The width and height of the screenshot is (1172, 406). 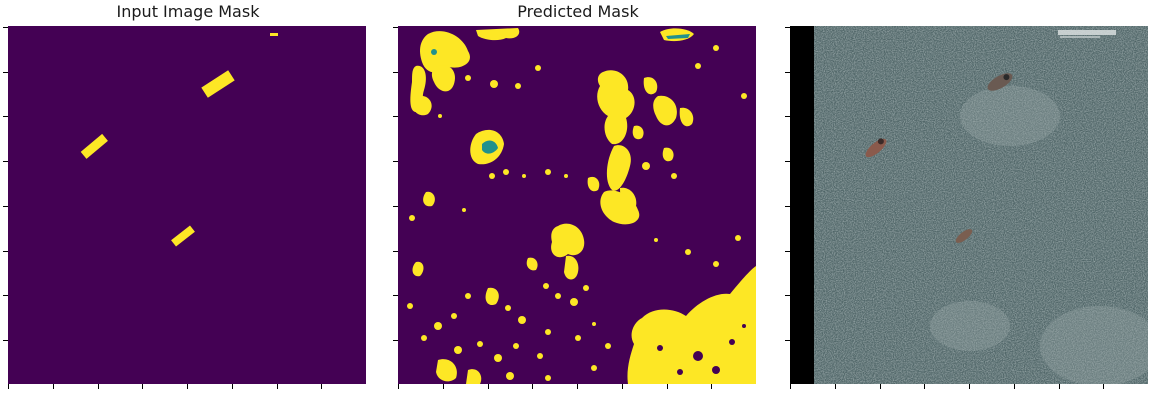 What do you see at coordinates (1080, 37) in the screenshot?
I see `white-streak` at bounding box center [1080, 37].